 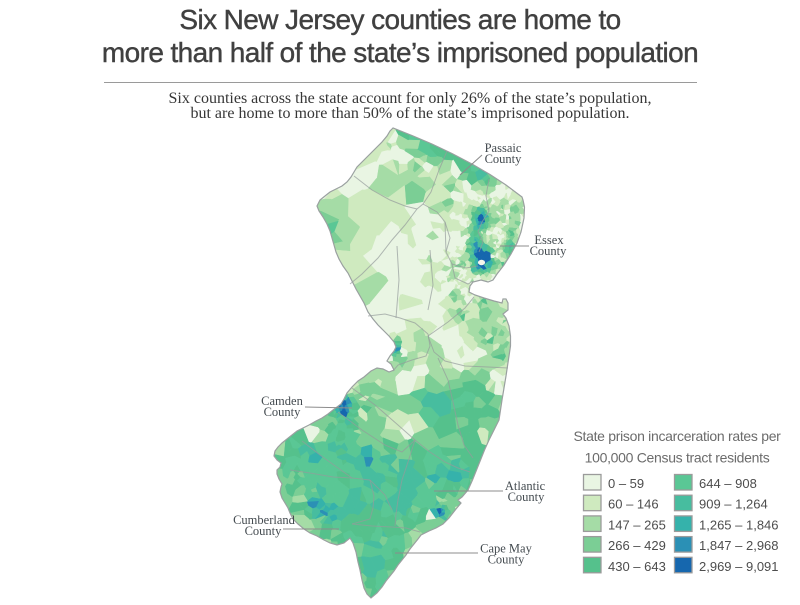 What do you see at coordinates (637, 524) in the screenshot?
I see `svg-text: 147 – 265` at bounding box center [637, 524].